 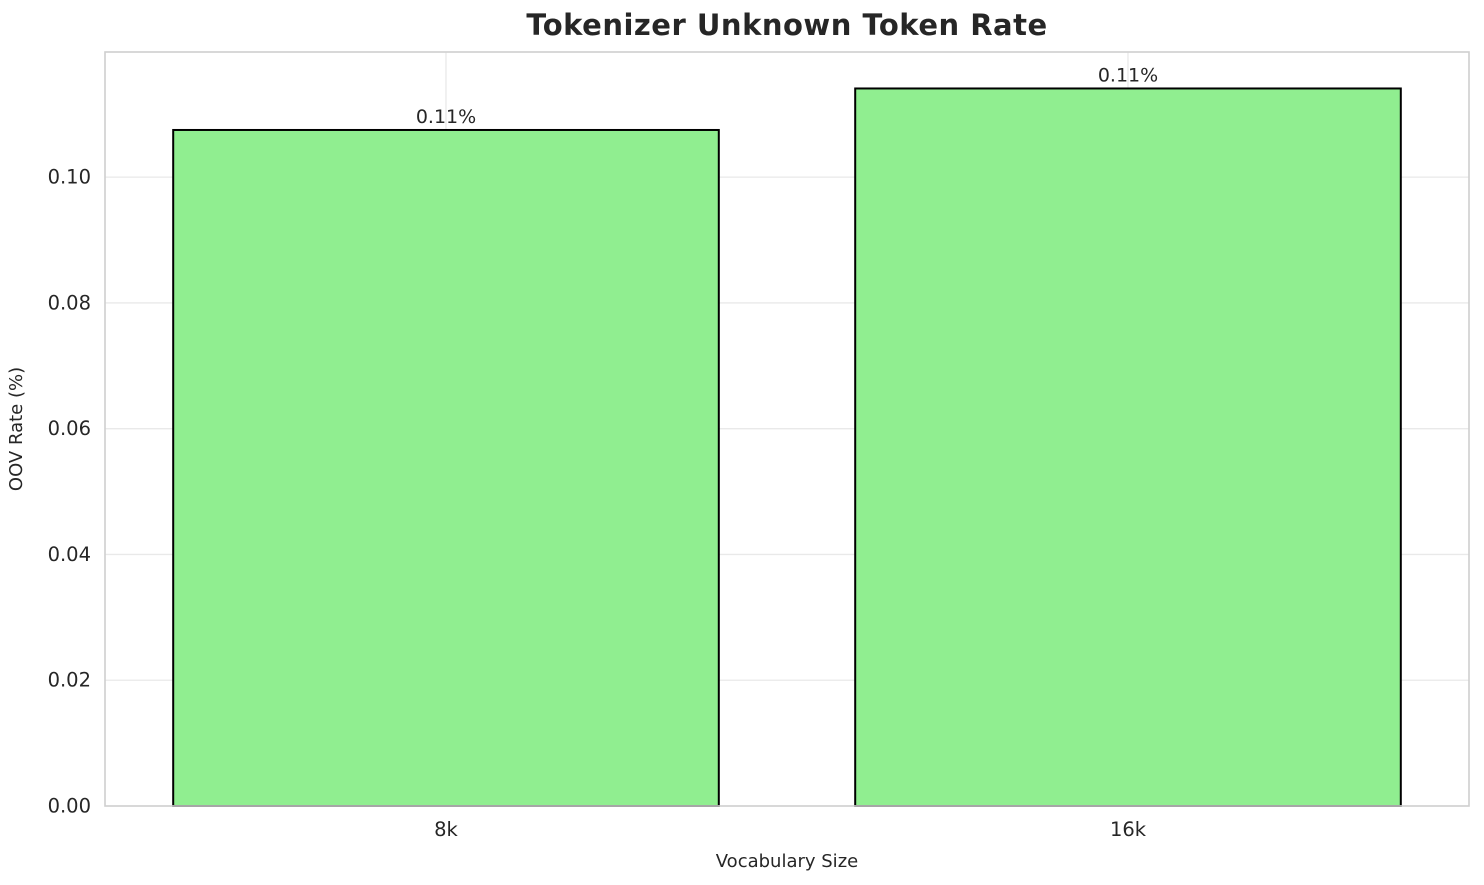 What do you see at coordinates (446, 829) in the screenshot?
I see `x-tick-label: 8k` at bounding box center [446, 829].